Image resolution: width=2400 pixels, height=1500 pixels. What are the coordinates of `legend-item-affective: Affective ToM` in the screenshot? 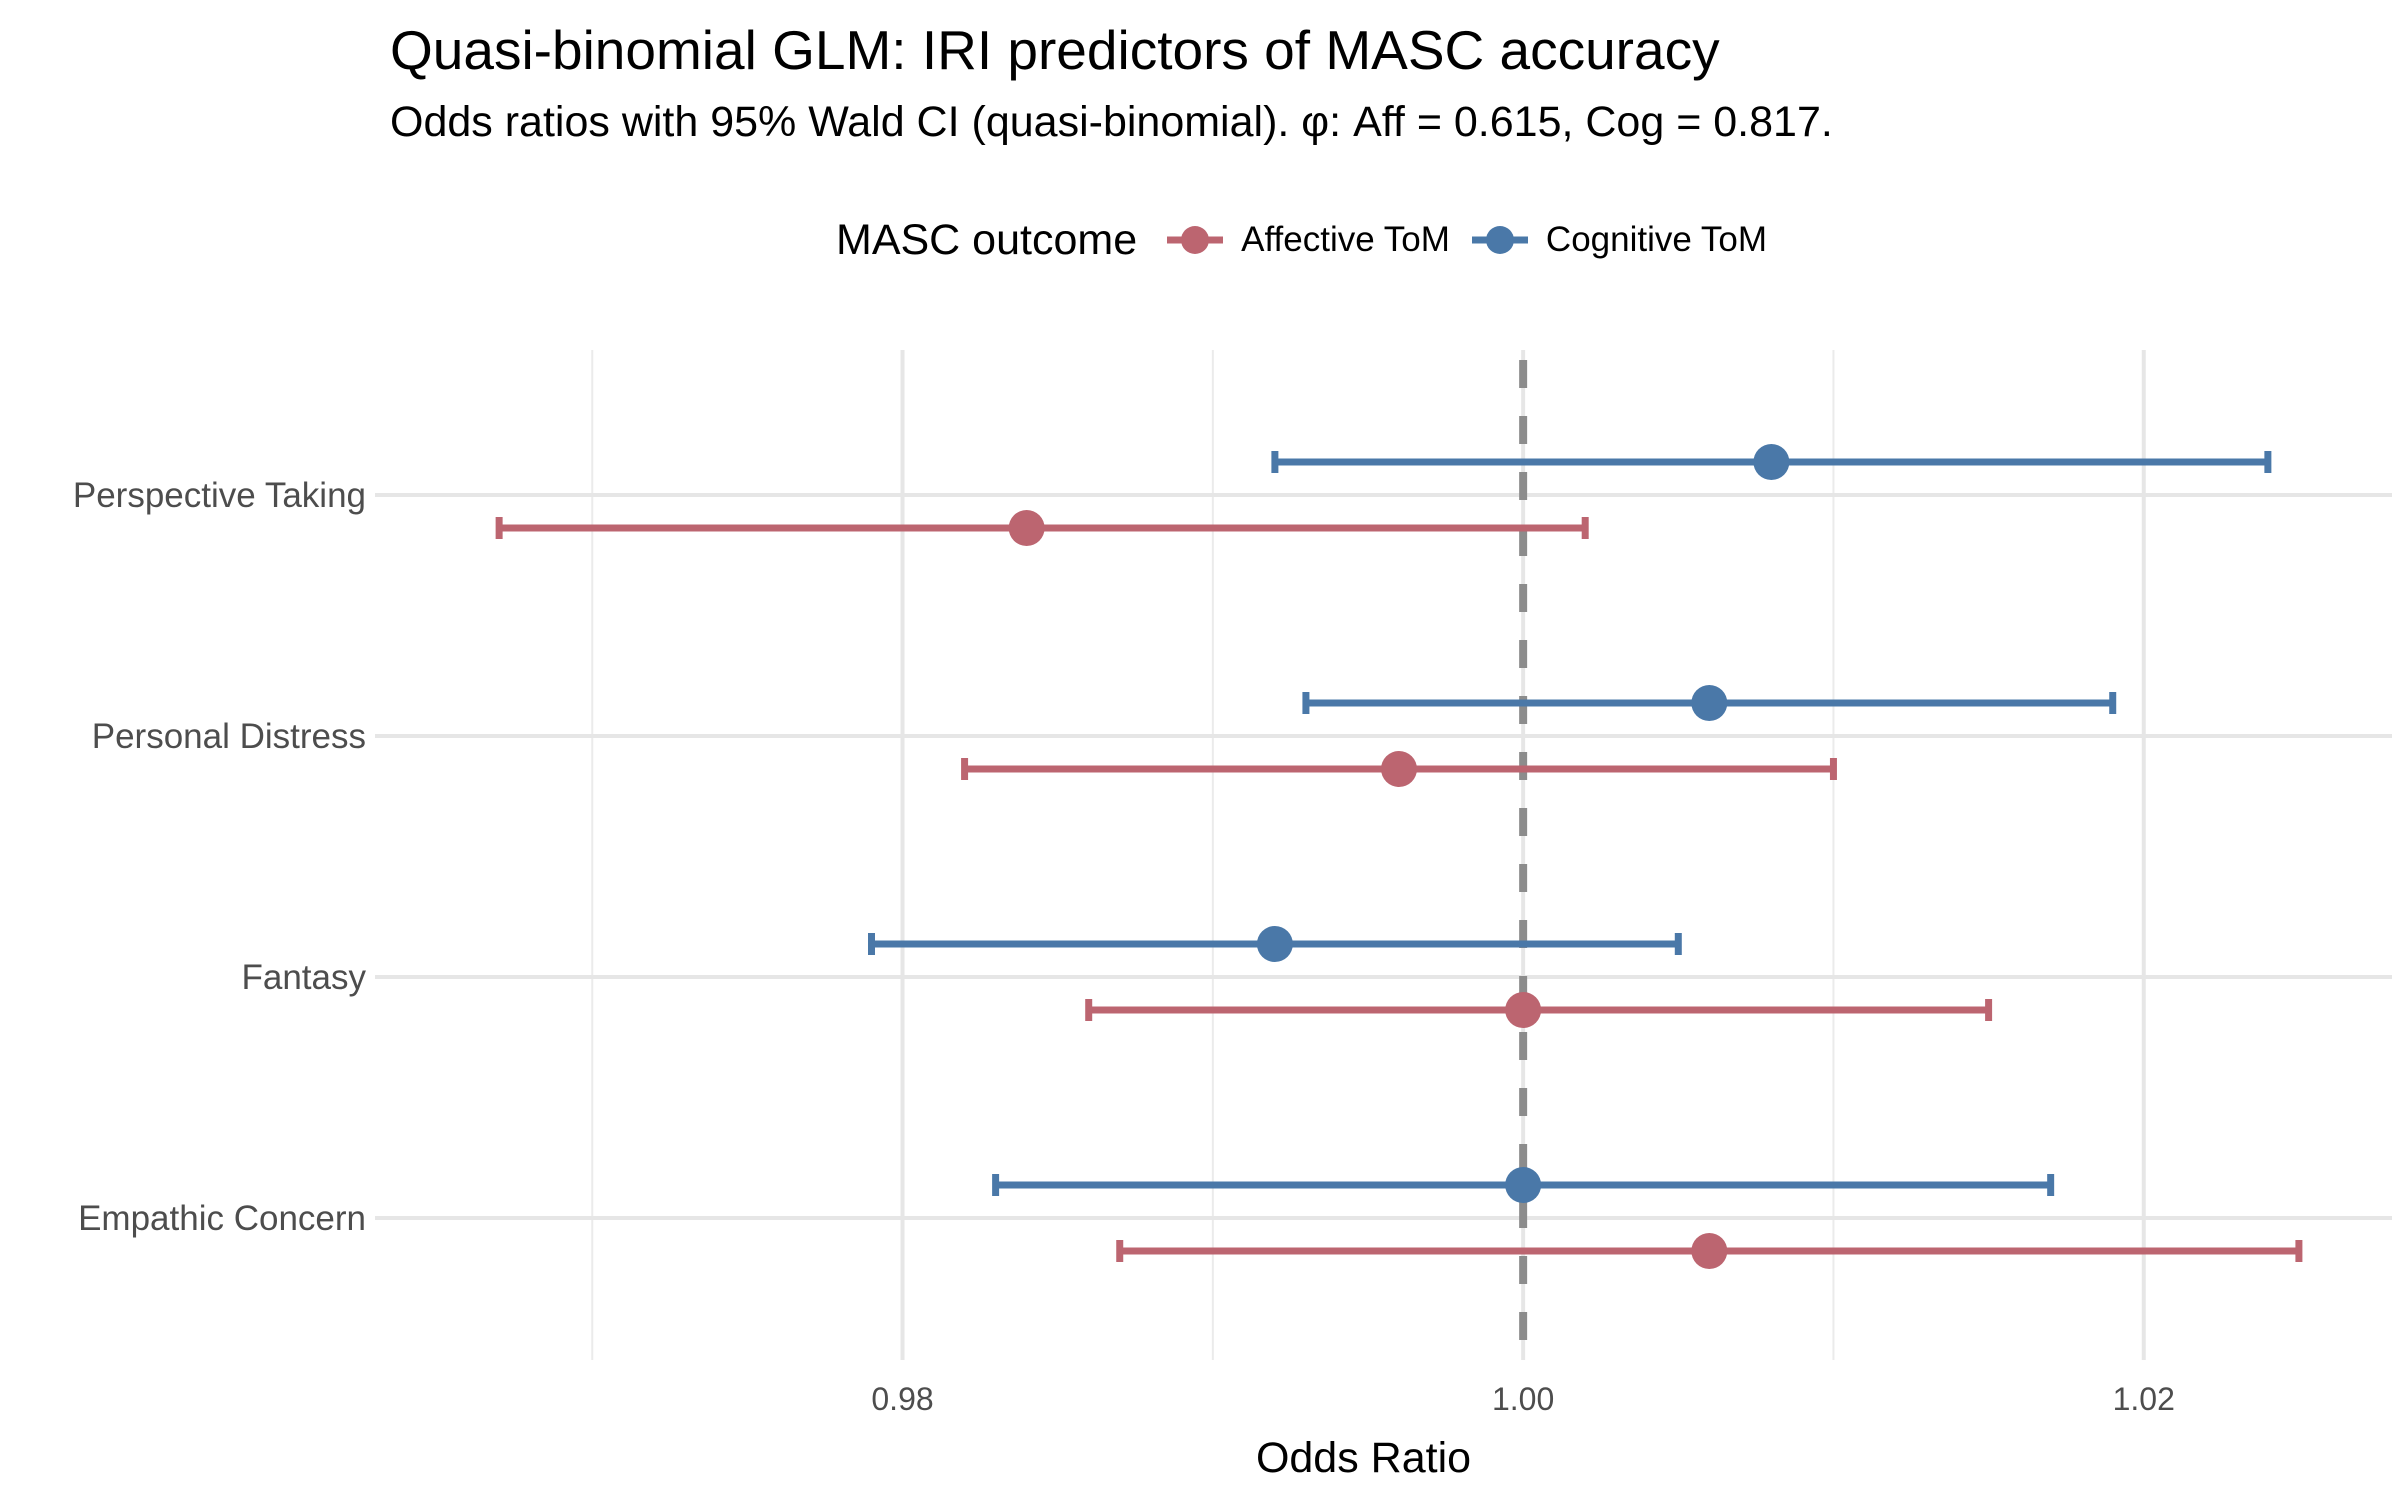 It's located at (1307, 240).